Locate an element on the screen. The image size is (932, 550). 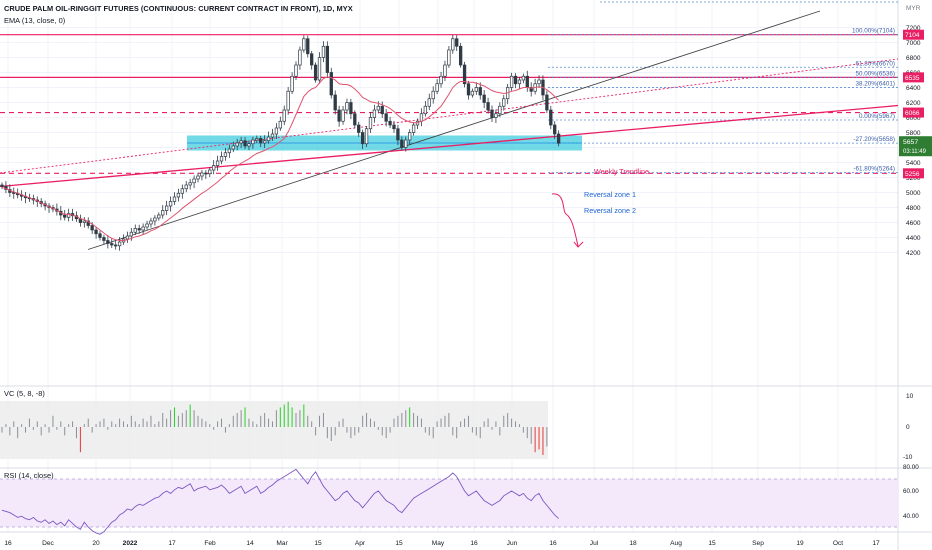
price-tick: 6200 is located at coordinates (913, 103).